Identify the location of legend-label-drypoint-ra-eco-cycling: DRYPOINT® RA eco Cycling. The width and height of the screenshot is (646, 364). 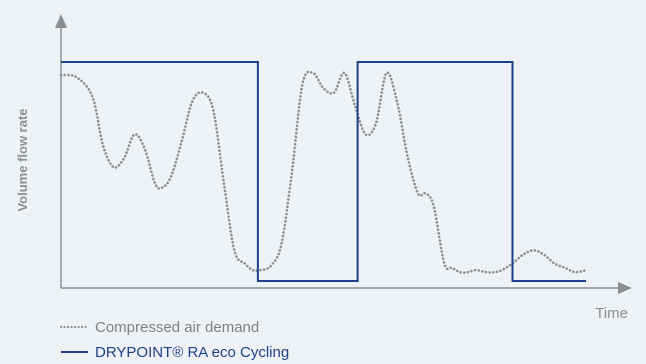
(192, 352).